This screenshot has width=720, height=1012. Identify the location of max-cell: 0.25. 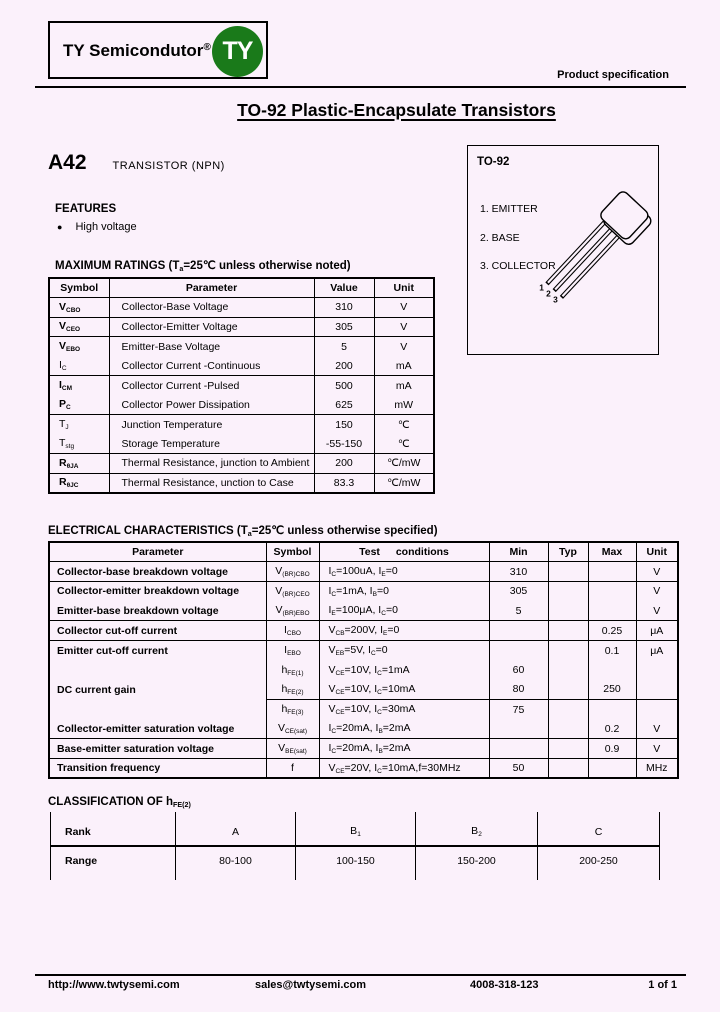
(611, 630).